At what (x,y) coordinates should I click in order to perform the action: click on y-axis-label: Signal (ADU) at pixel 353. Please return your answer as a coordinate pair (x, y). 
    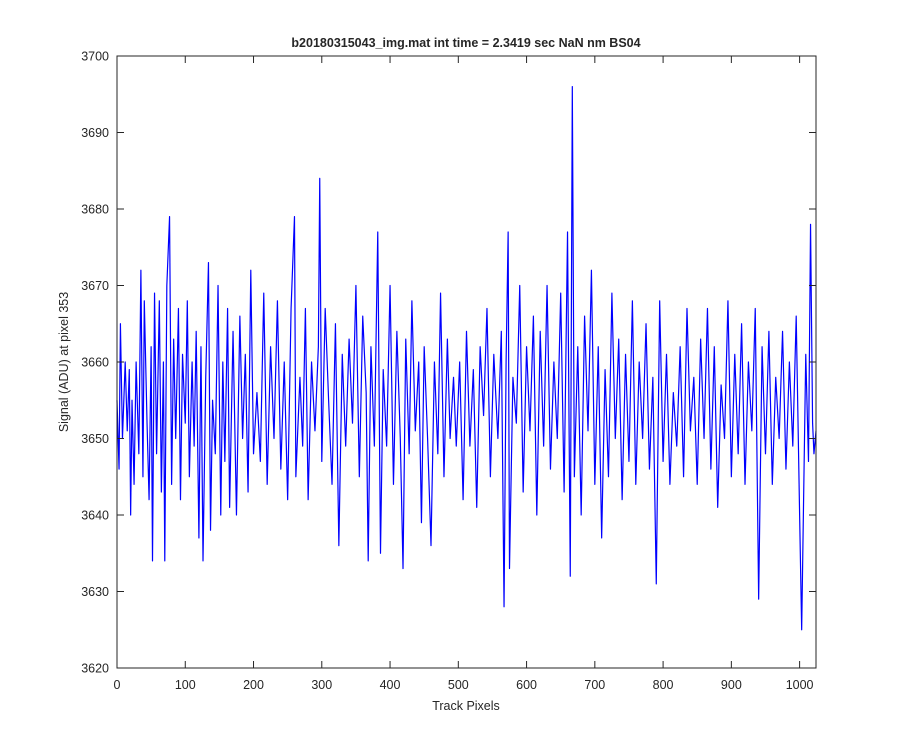
    Looking at the image, I should click on (64, 362).